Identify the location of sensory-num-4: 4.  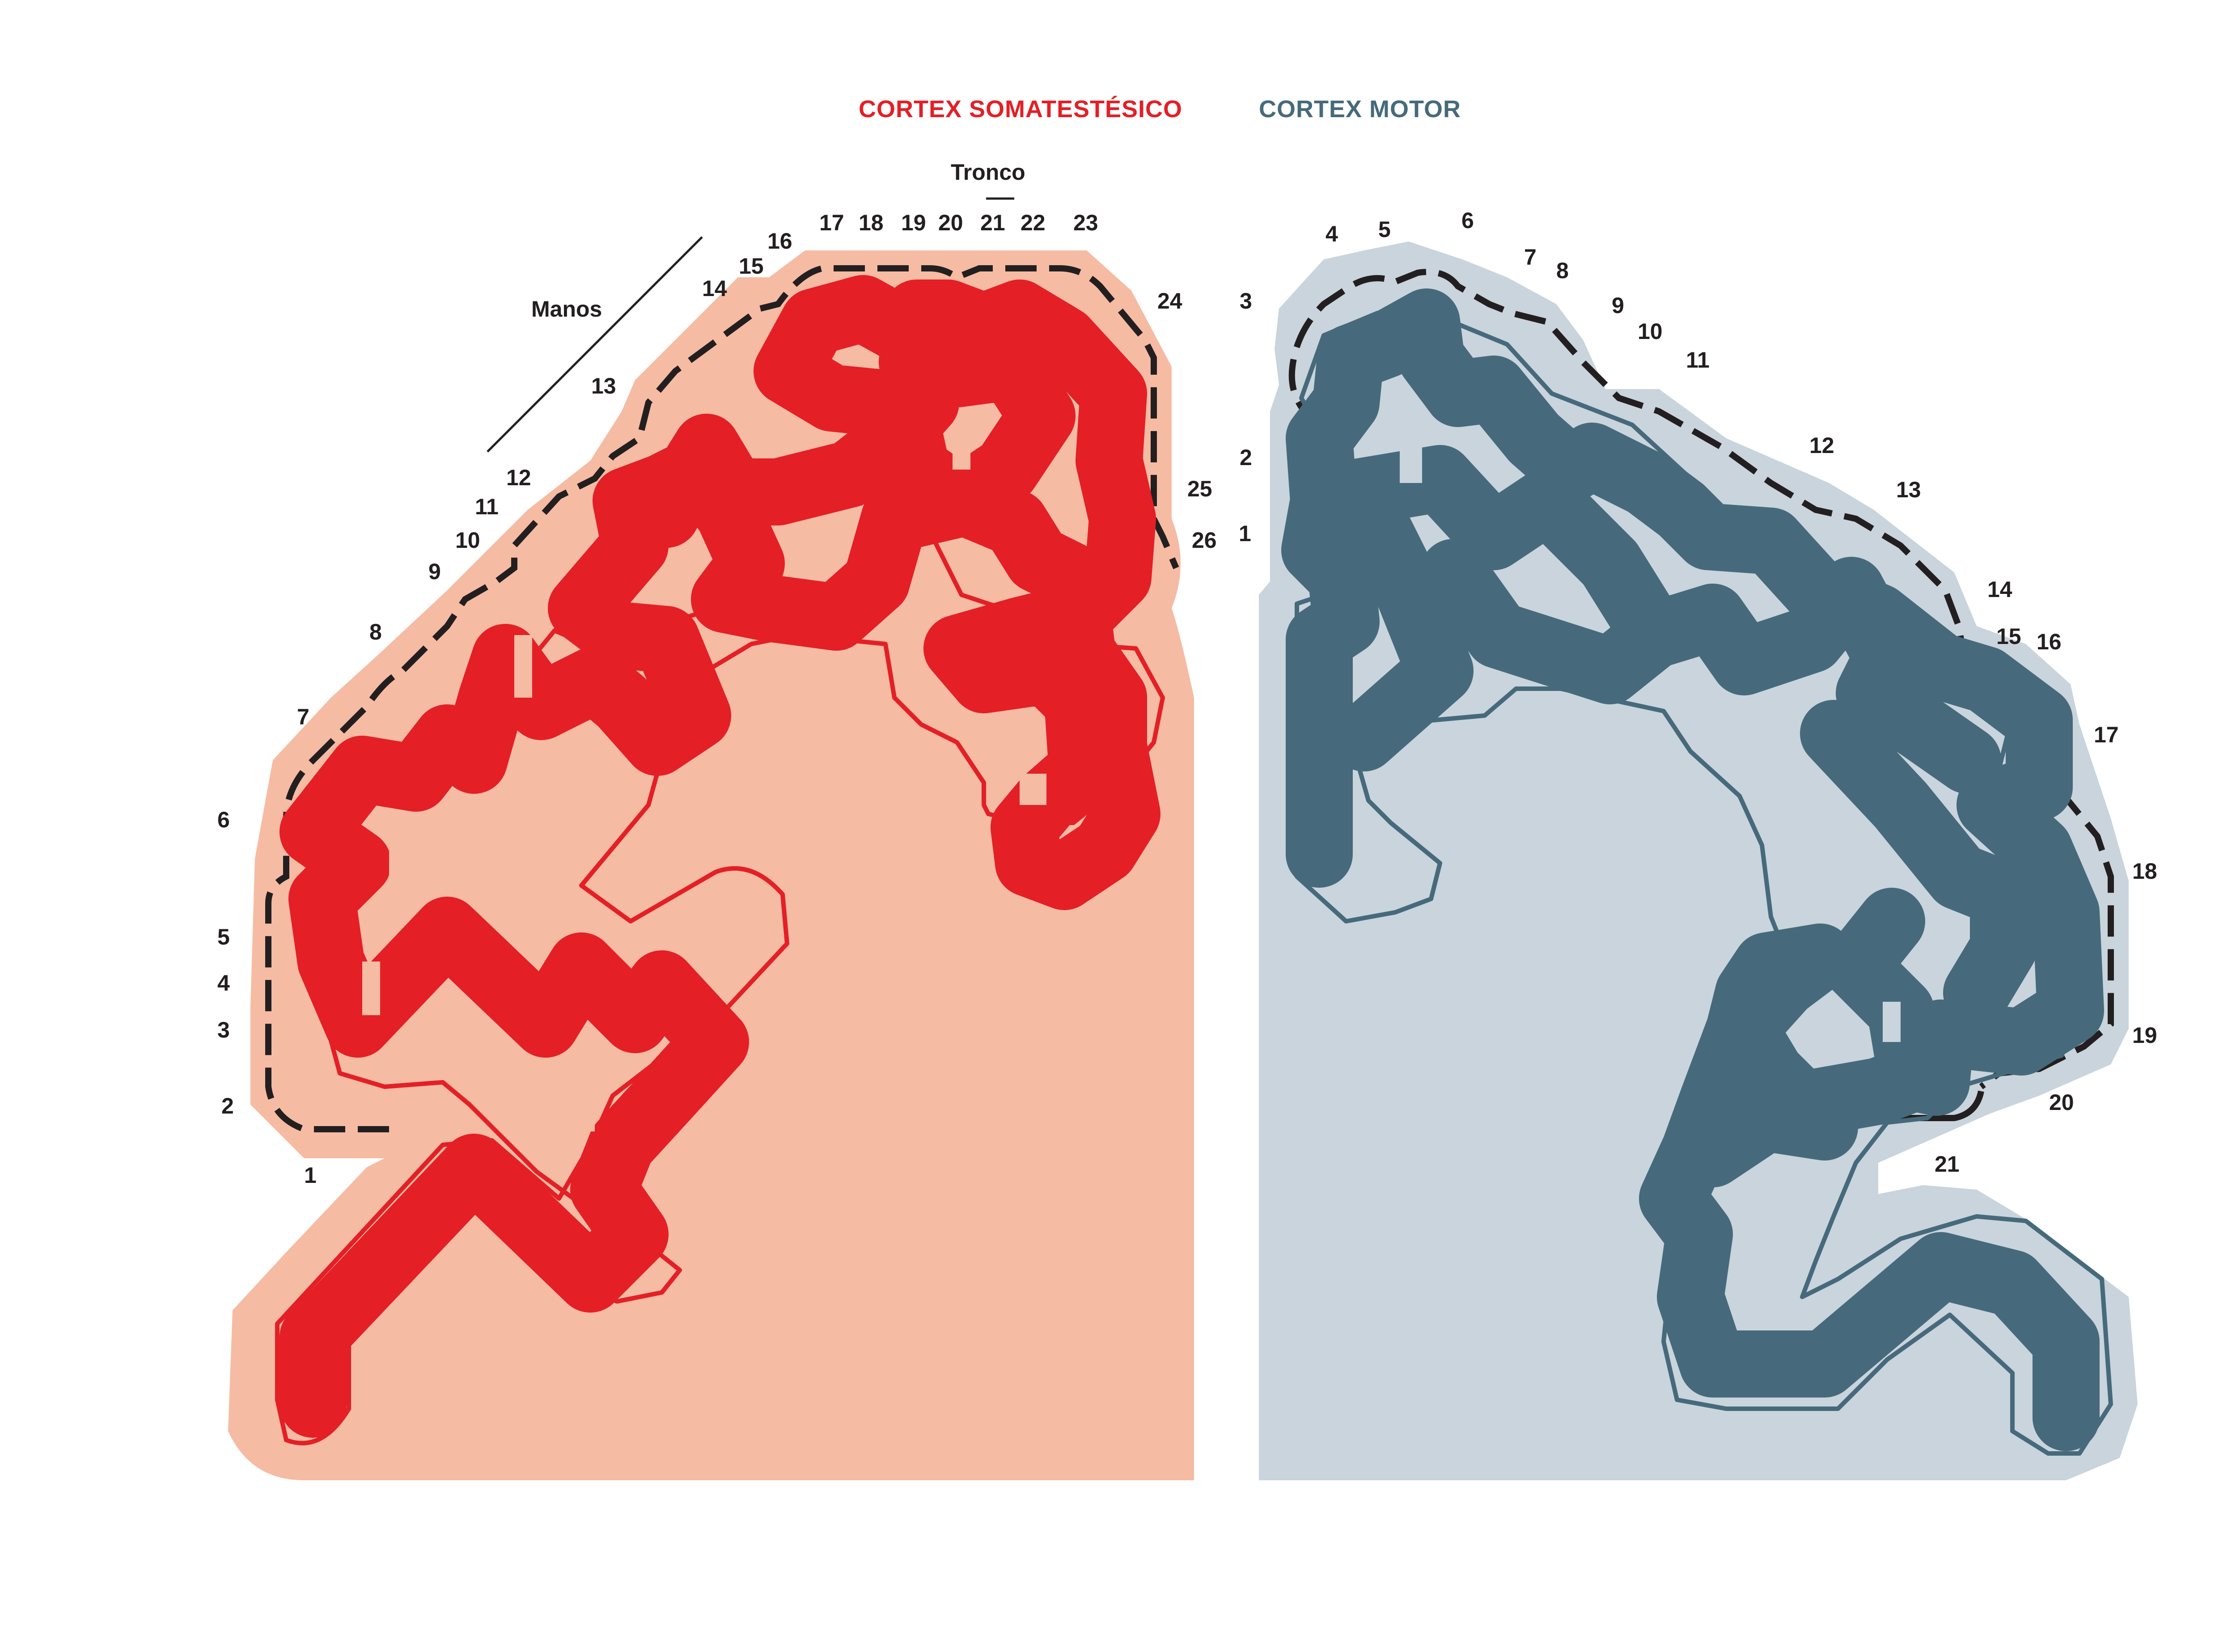
(223, 982).